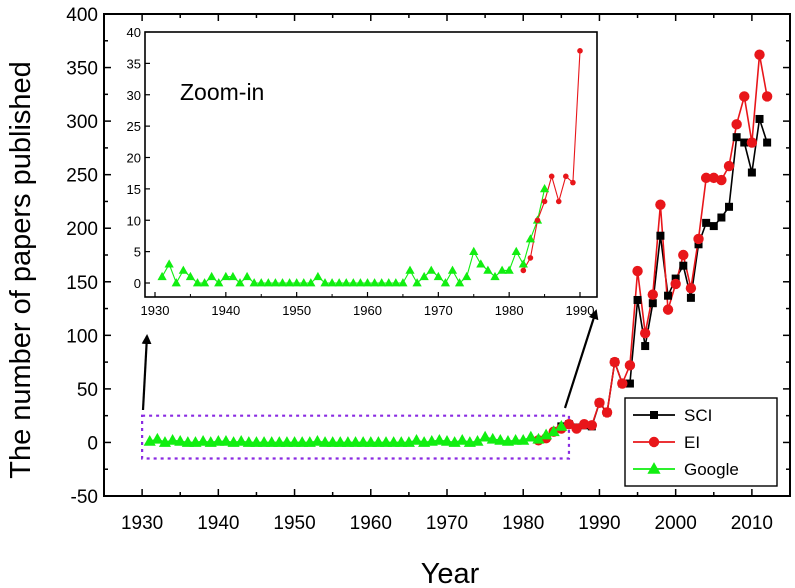 The height and width of the screenshot is (588, 795). What do you see at coordinates (752, 523) in the screenshot?
I see `x-tick-label: 2010` at bounding box center [752, 523].